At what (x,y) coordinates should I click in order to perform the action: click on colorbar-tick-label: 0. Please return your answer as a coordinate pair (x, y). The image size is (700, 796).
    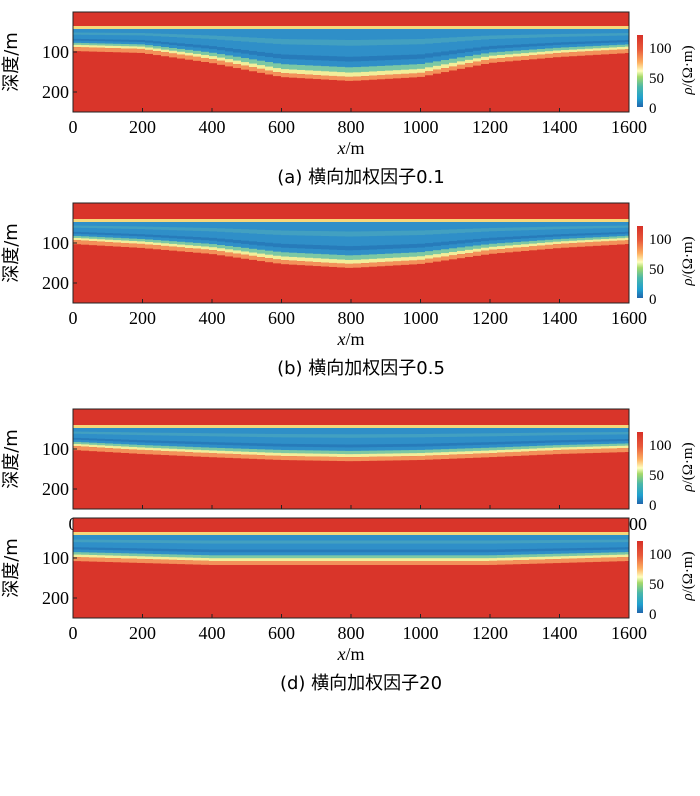
    Looking at the image, I should click on (653, 506).